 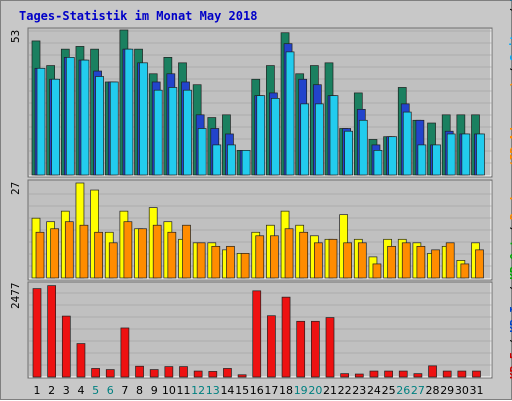 I want to click on day-label: 20, so click(x=315, y=390).